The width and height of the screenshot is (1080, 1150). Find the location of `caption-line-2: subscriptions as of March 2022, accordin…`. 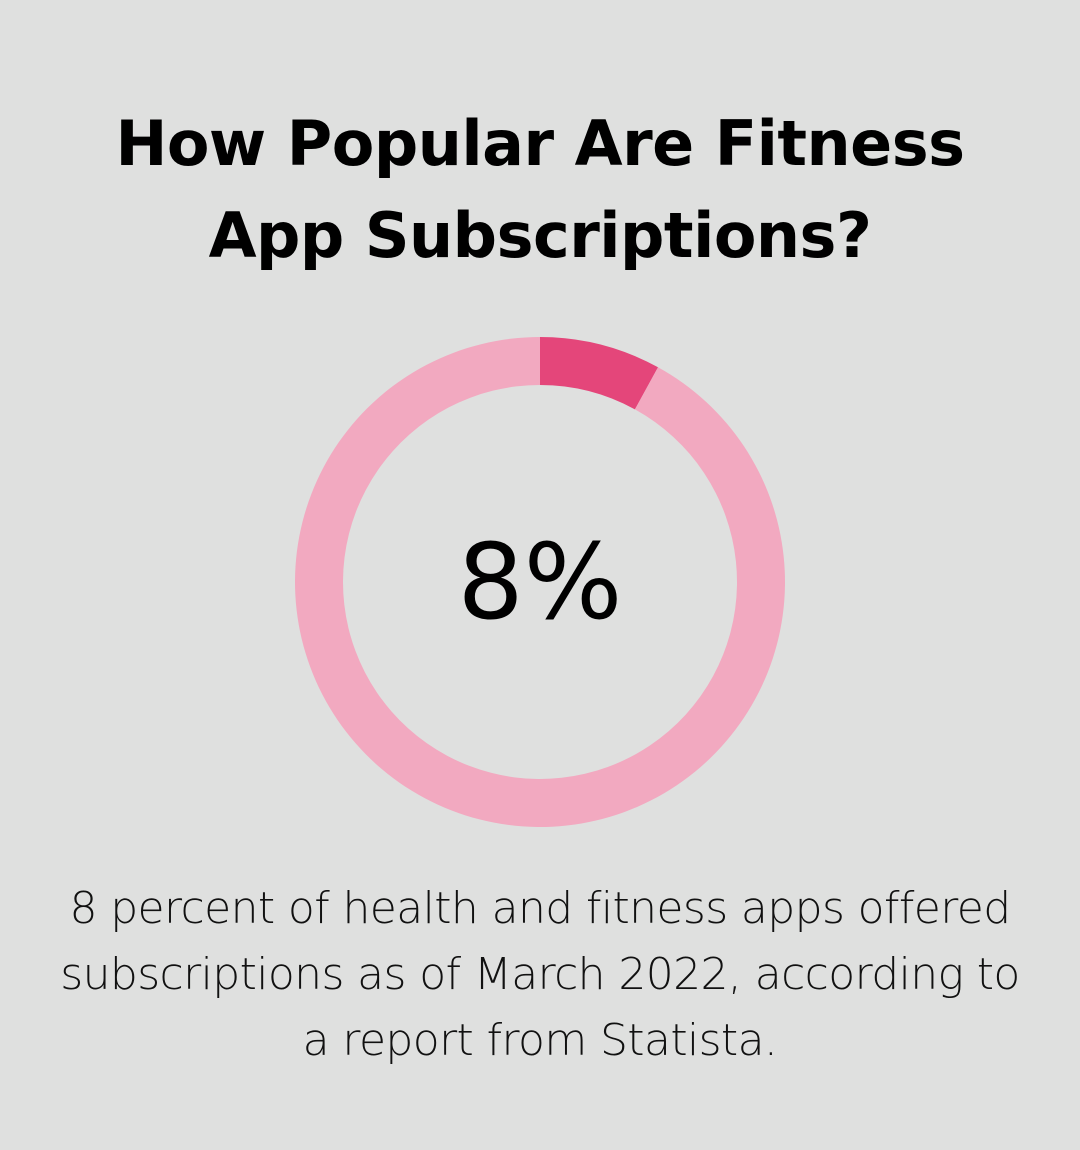

caption-line-2: subscriptions as of March 2022, accordin… is located at coordinates (540, 974).